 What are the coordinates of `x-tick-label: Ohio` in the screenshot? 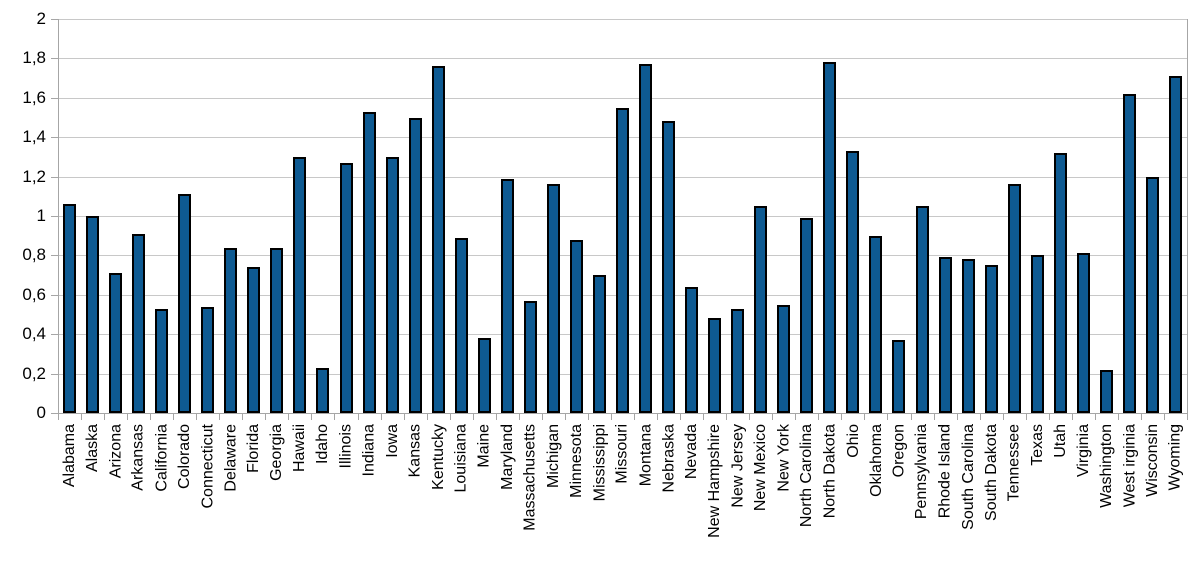 It's located at (853, 441).